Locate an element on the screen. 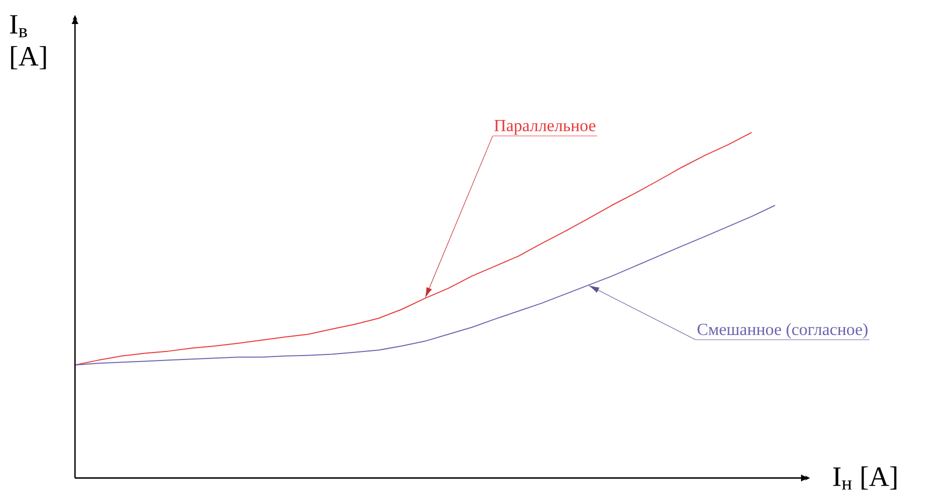  text: Смешанное (согласное) is located at coordinates (783, 331).